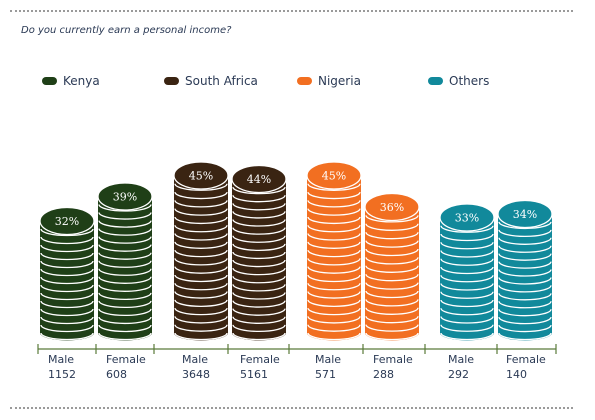 The height and width of the screenshot is (420, 595). Describe the element at coordinates (525, 214) in the screenshot. I see `data-label: 34%` at that location.